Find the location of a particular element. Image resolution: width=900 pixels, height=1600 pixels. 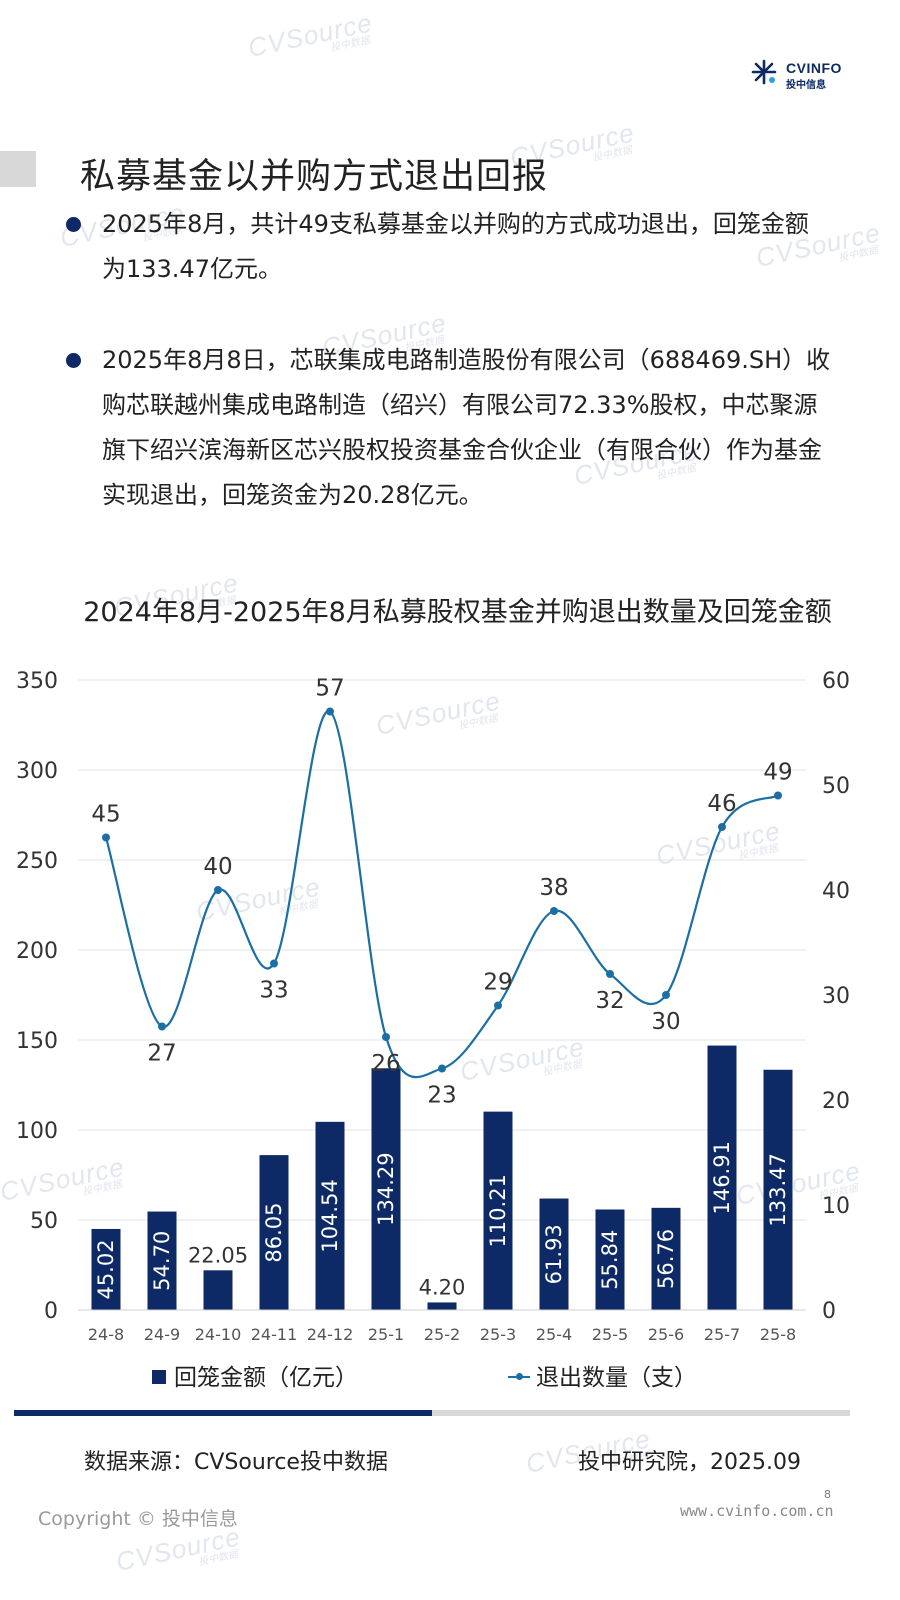

x-tick-label: 25-4 is located at coordinates (554, 1334).